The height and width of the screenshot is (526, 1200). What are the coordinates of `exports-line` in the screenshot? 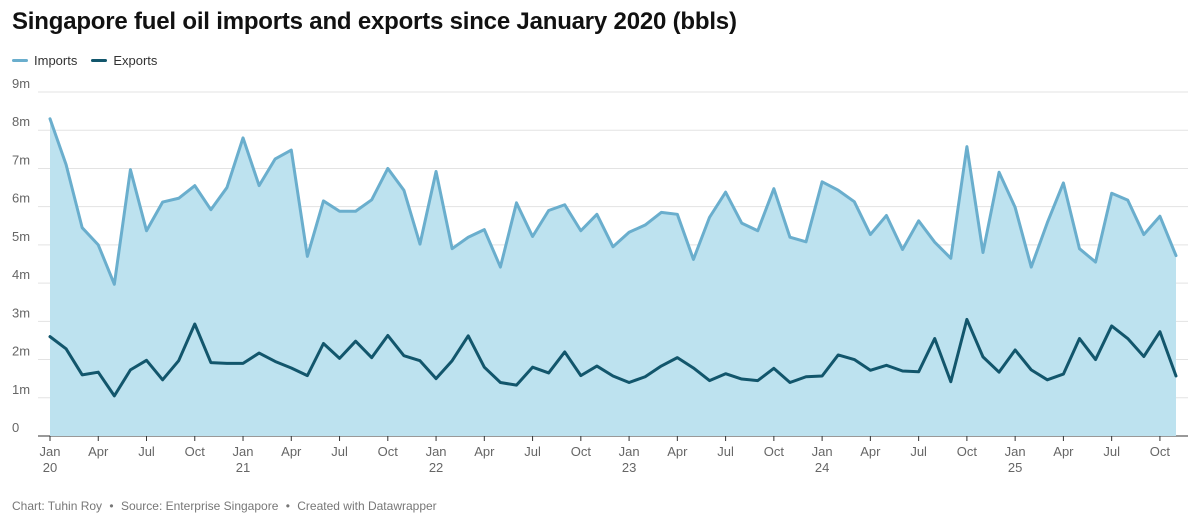 It's located at (613, 357).